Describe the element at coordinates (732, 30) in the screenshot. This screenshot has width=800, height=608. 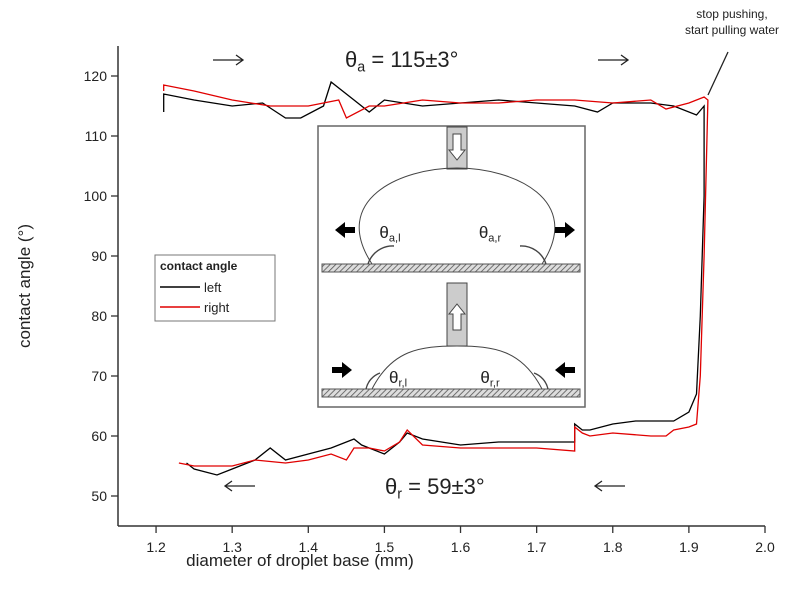
I see `note: start pulling water` at that location.